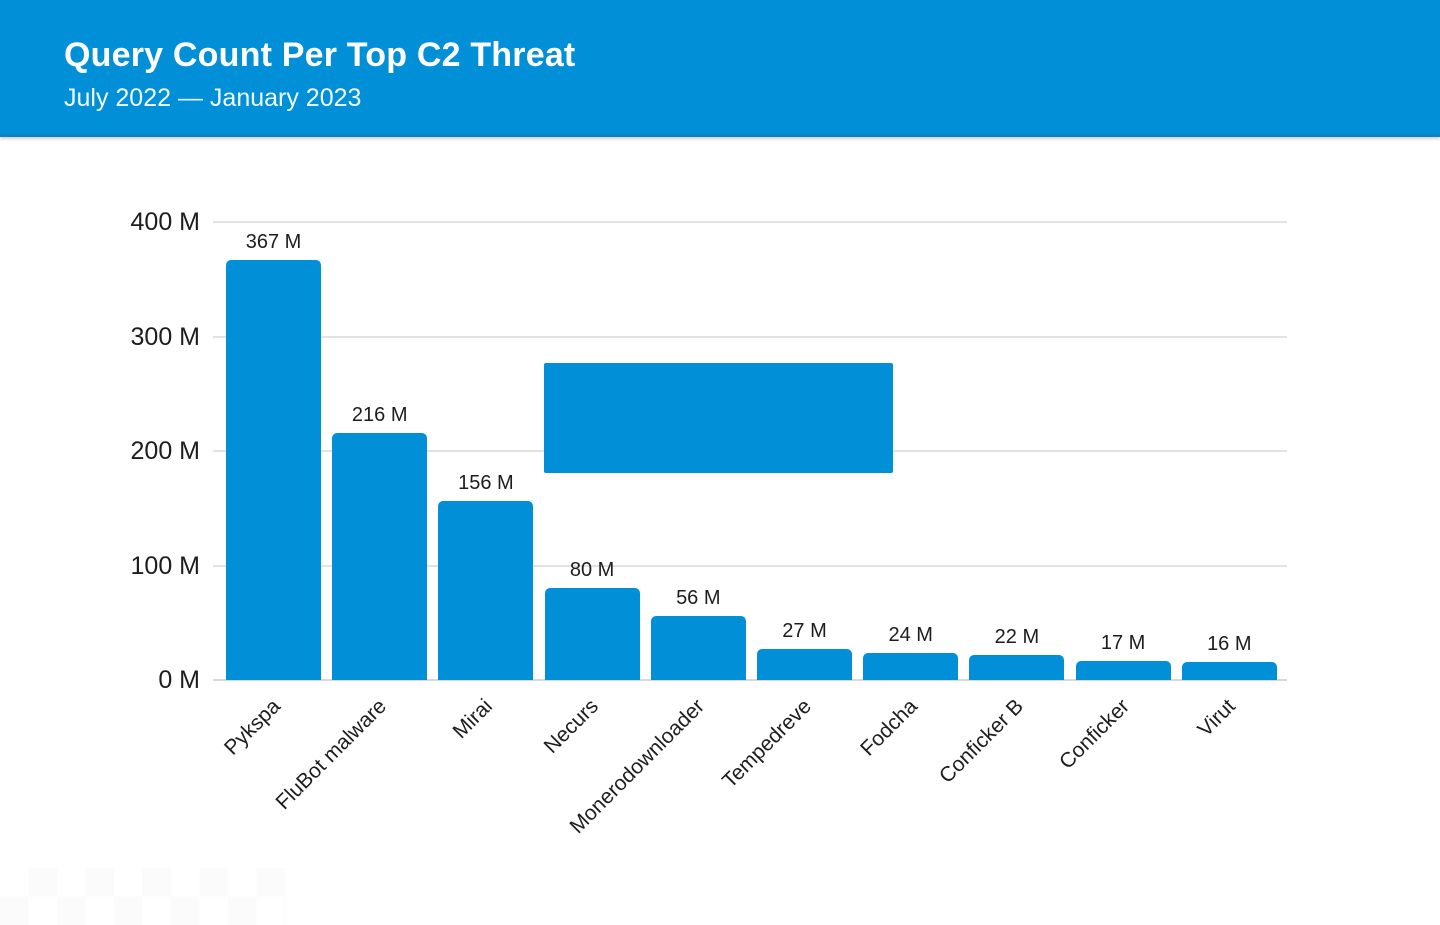  Describe the element at coordinates (213, 98) in the screenshot. I see `page-subtitle: July 2022 — January 2023` at that location.